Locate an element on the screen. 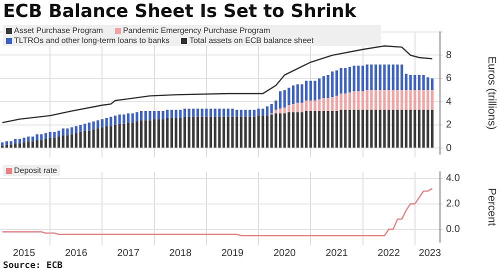 Image resolution: width=500 pixels, height=279 pixels. legend-label: Total assets on ECB balance sheet is located at coordinates (251, 40).